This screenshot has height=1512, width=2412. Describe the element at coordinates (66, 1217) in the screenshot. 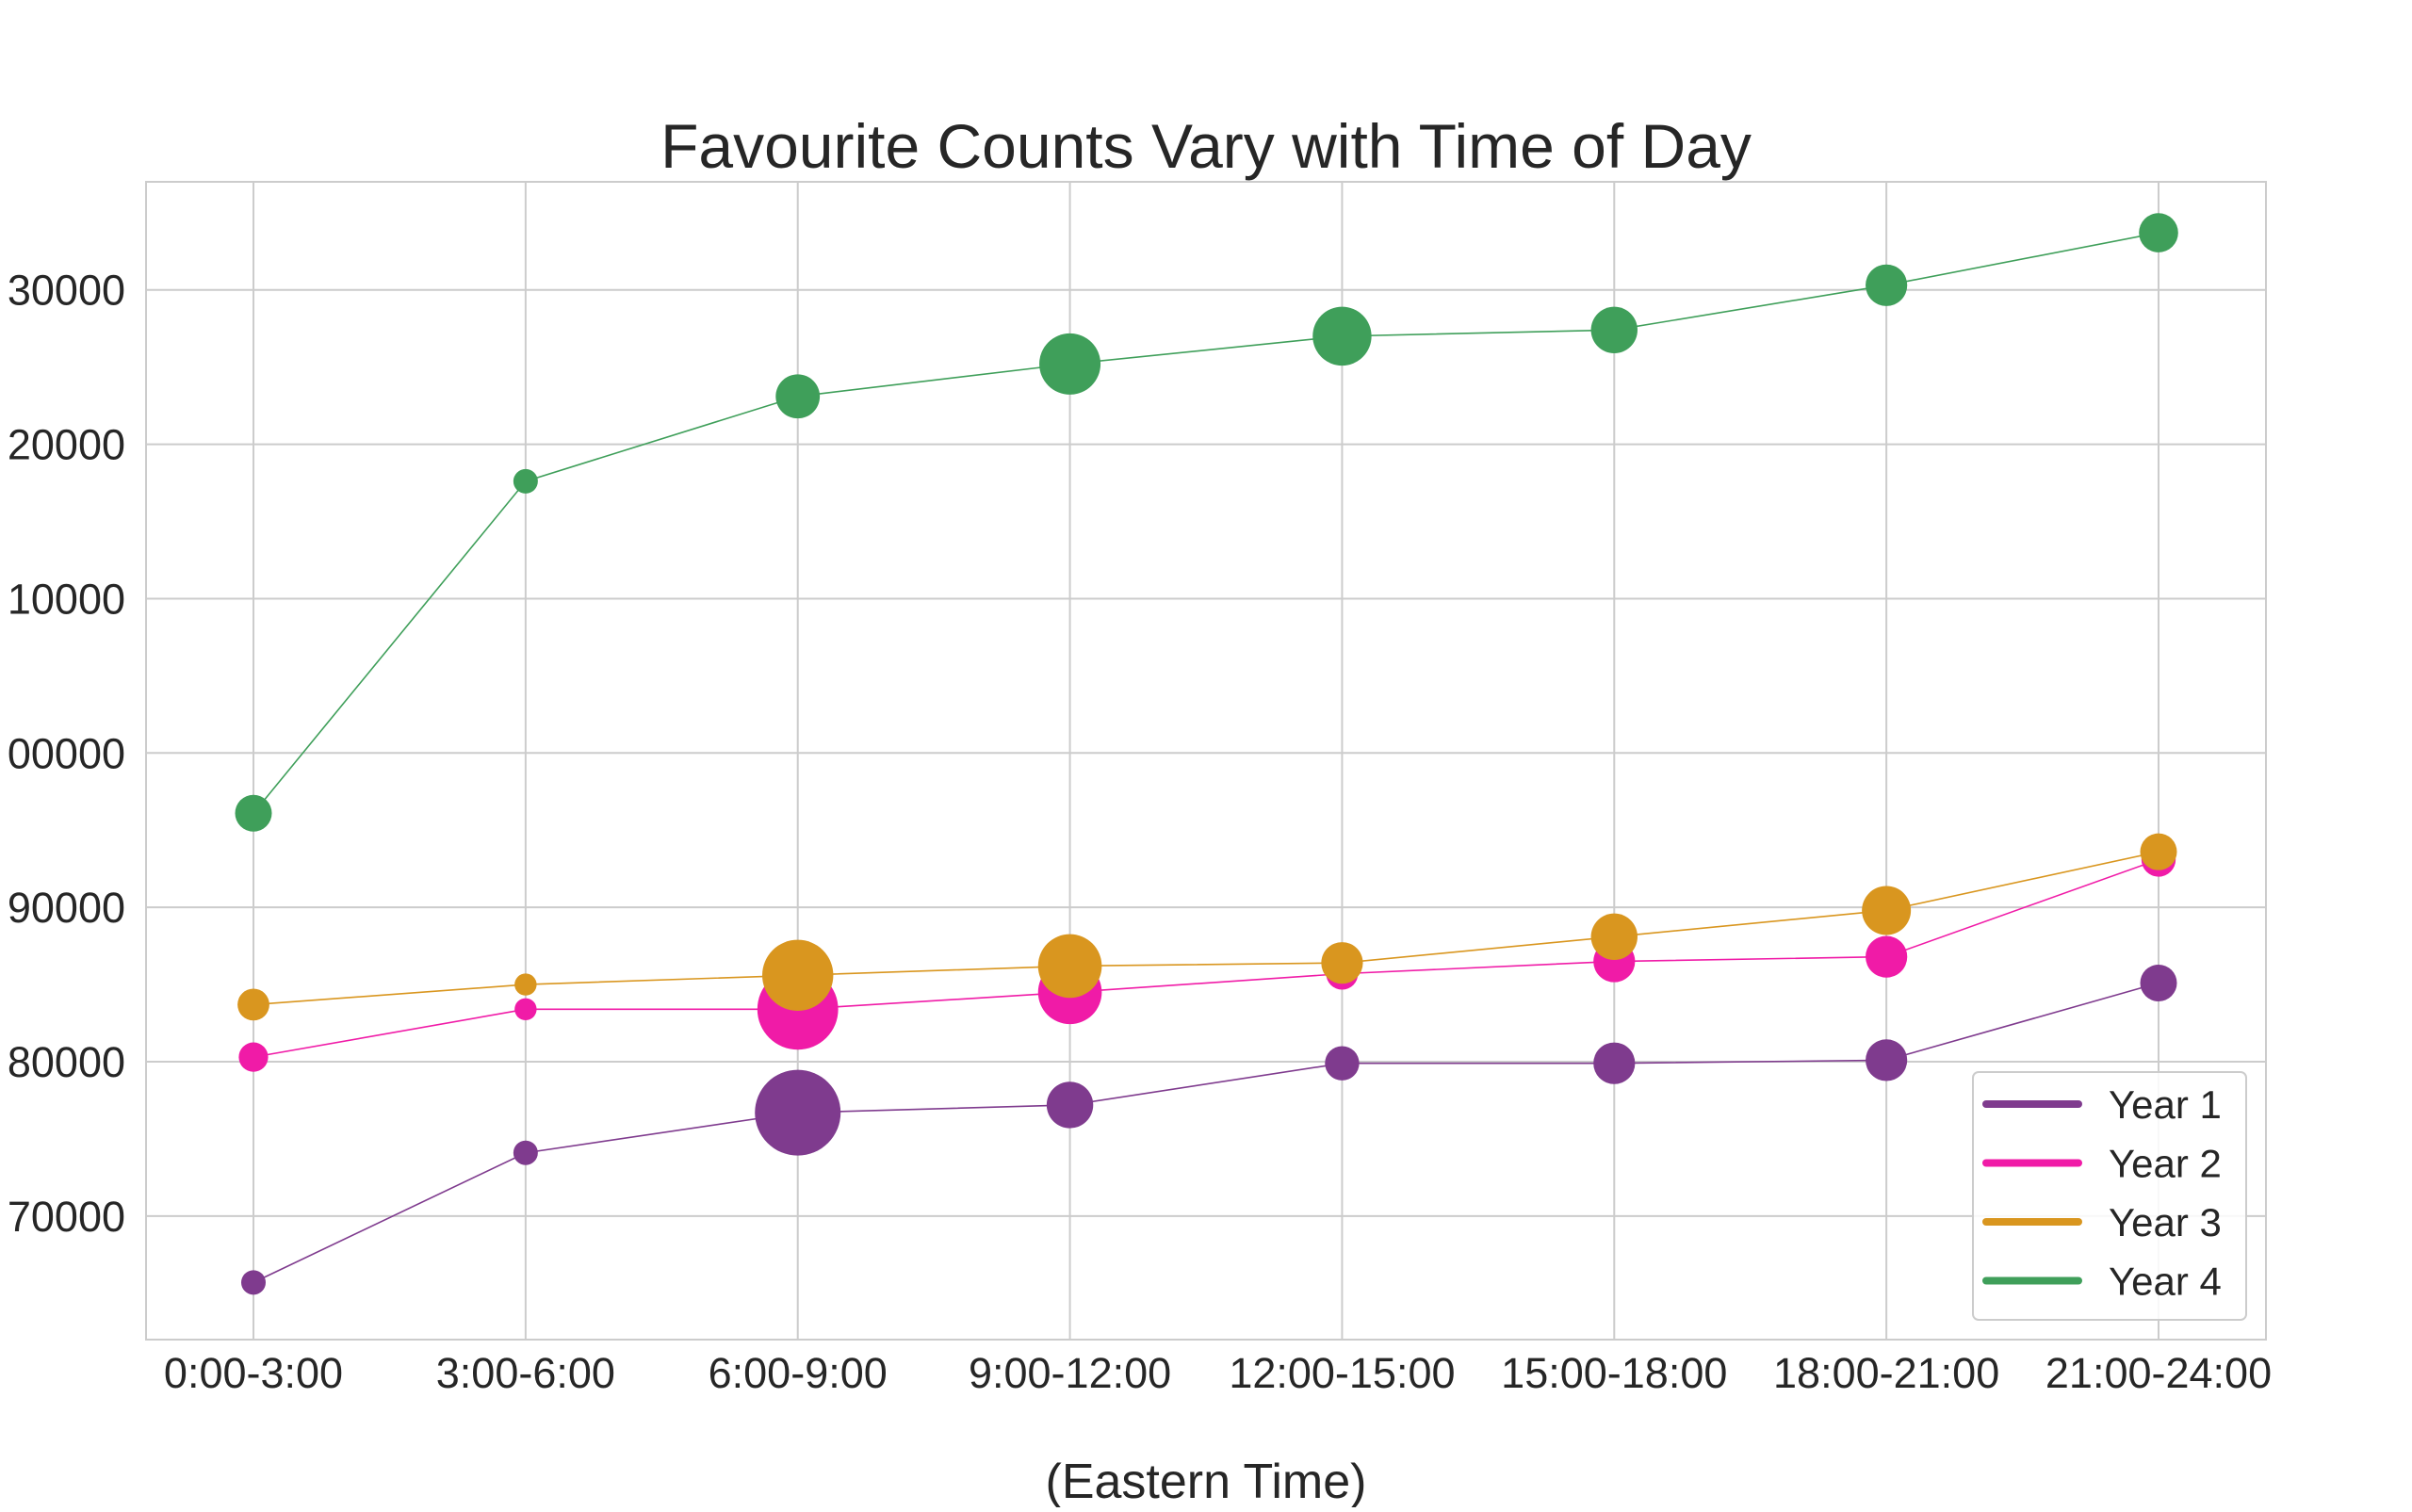

I see `y-tick-label: 70000` at that location.